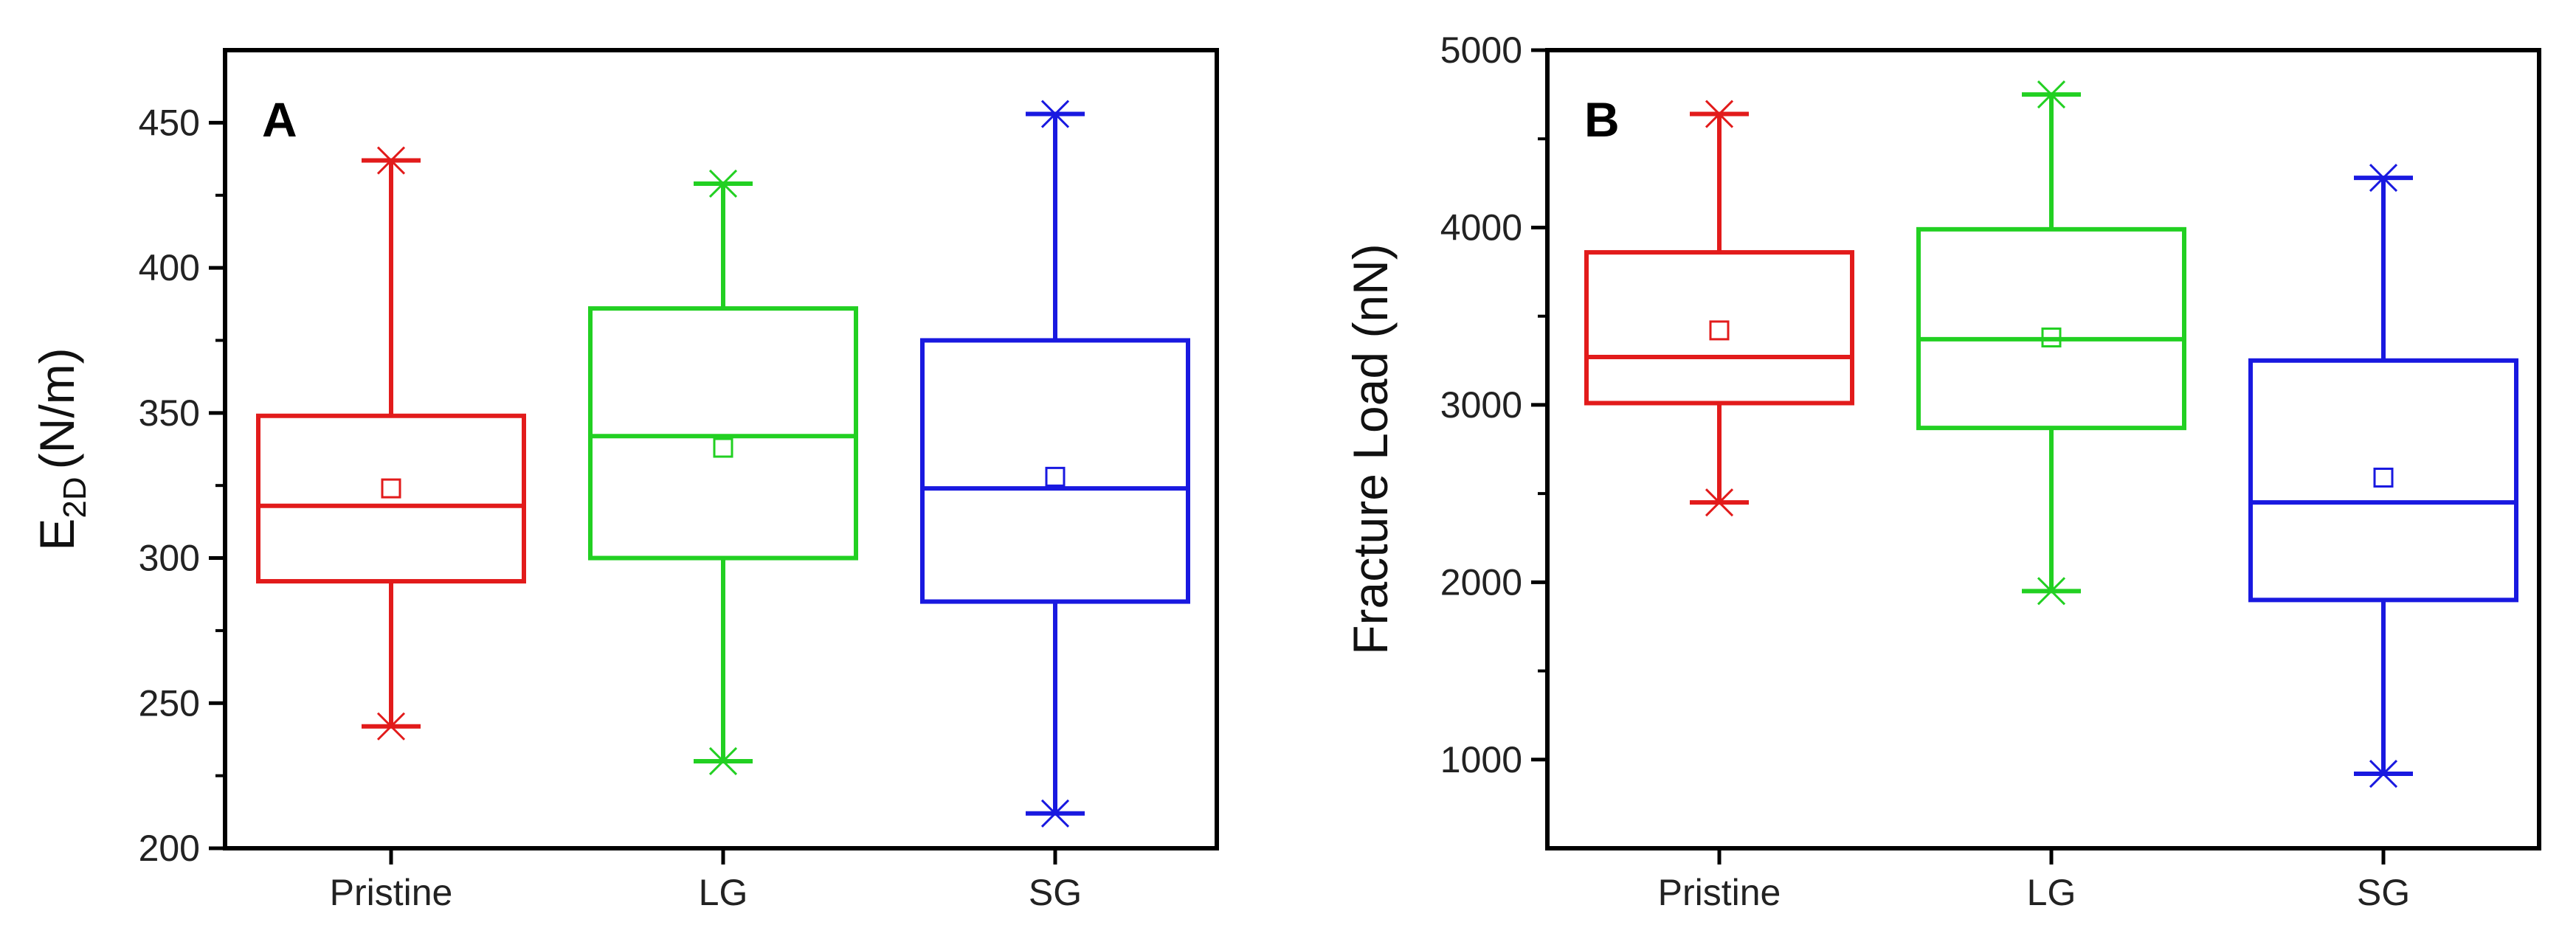 Image resolution: width=2576 pixels, height=939 pixels. I want to click on panel-a-y-axis-title-subscript: 2D, so click(75, 498).